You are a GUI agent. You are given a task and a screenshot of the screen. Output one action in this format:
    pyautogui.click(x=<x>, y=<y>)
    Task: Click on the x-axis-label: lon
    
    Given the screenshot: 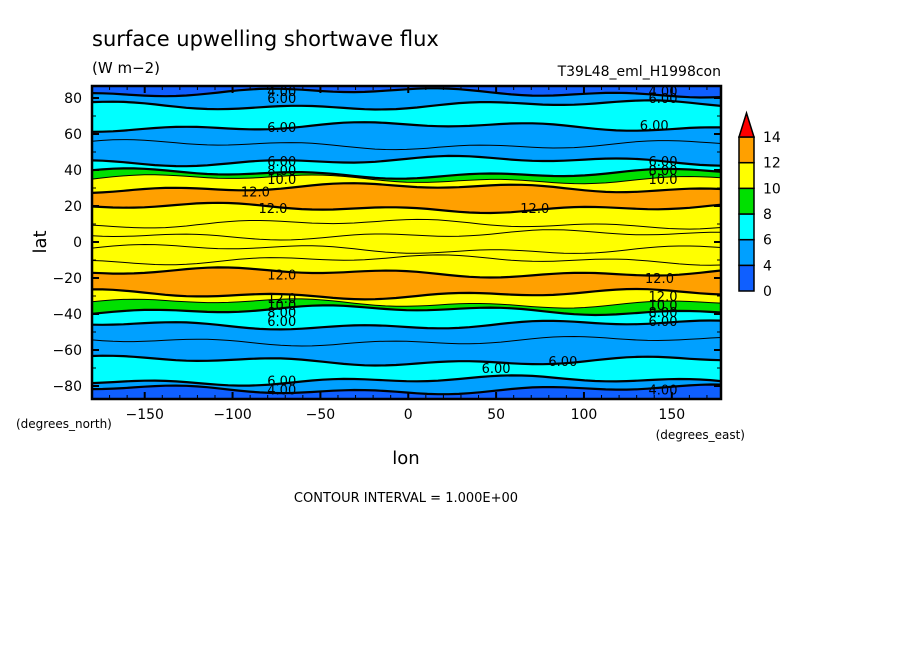 What is the action you would take?
    pyautogui.click(x=405, y=458)
    